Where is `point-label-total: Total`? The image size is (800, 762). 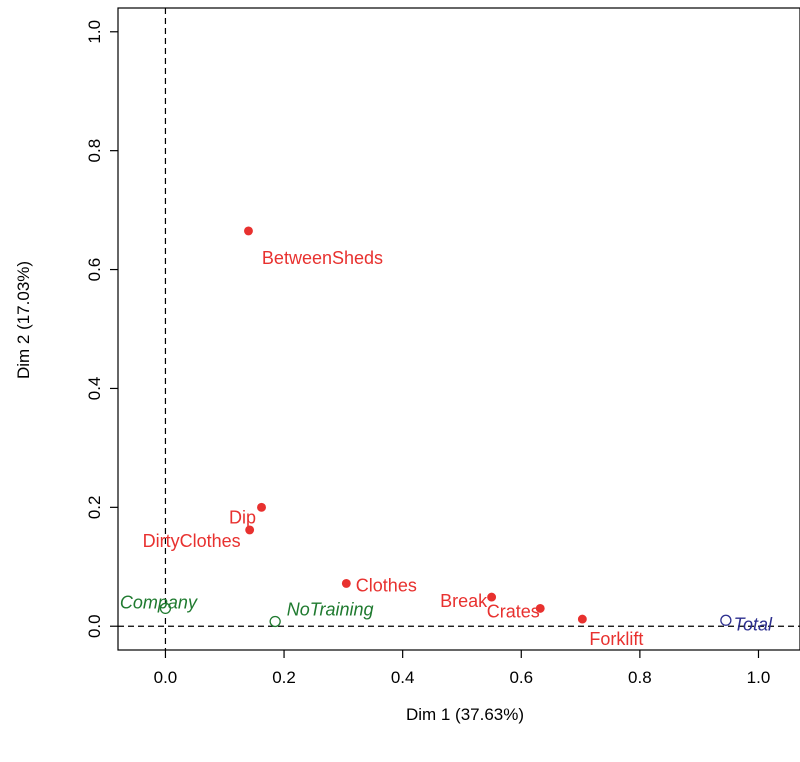
point-label-total: Total is located at coordinates (753, 624).